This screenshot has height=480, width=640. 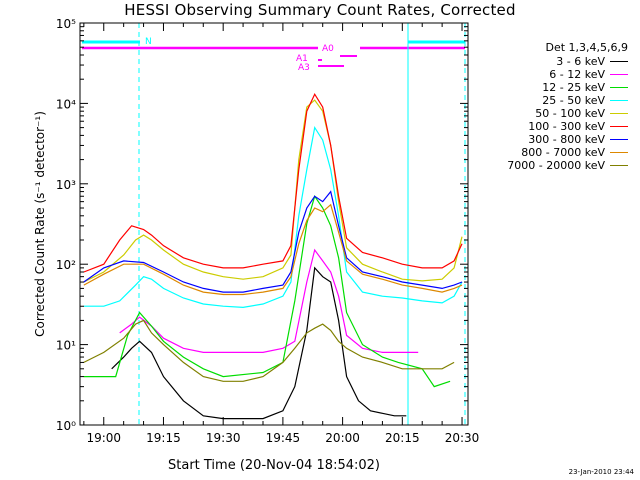 What do you see at coordinates (40, 224) in the screenshot?
I see `y-axis-label: Corrected Count Rate (s⁻¹ detector⁻¹)` at bounding box center [40, 224].